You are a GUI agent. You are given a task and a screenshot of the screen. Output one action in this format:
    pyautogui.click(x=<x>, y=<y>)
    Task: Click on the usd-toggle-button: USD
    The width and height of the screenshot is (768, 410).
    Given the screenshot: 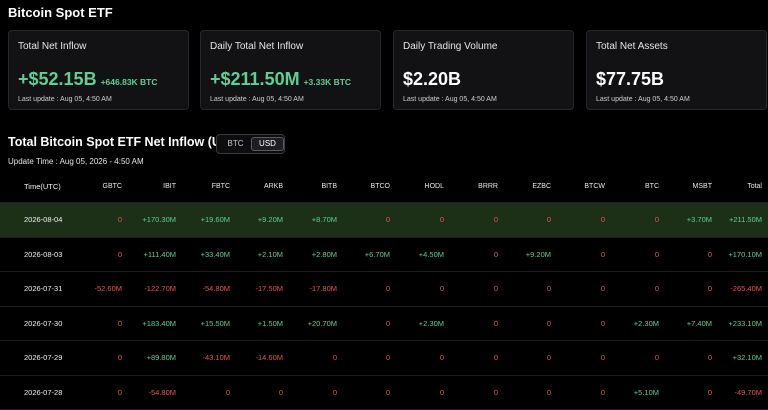 What is the action you would take?
    pyautogui.click(x=267, y=144)
    